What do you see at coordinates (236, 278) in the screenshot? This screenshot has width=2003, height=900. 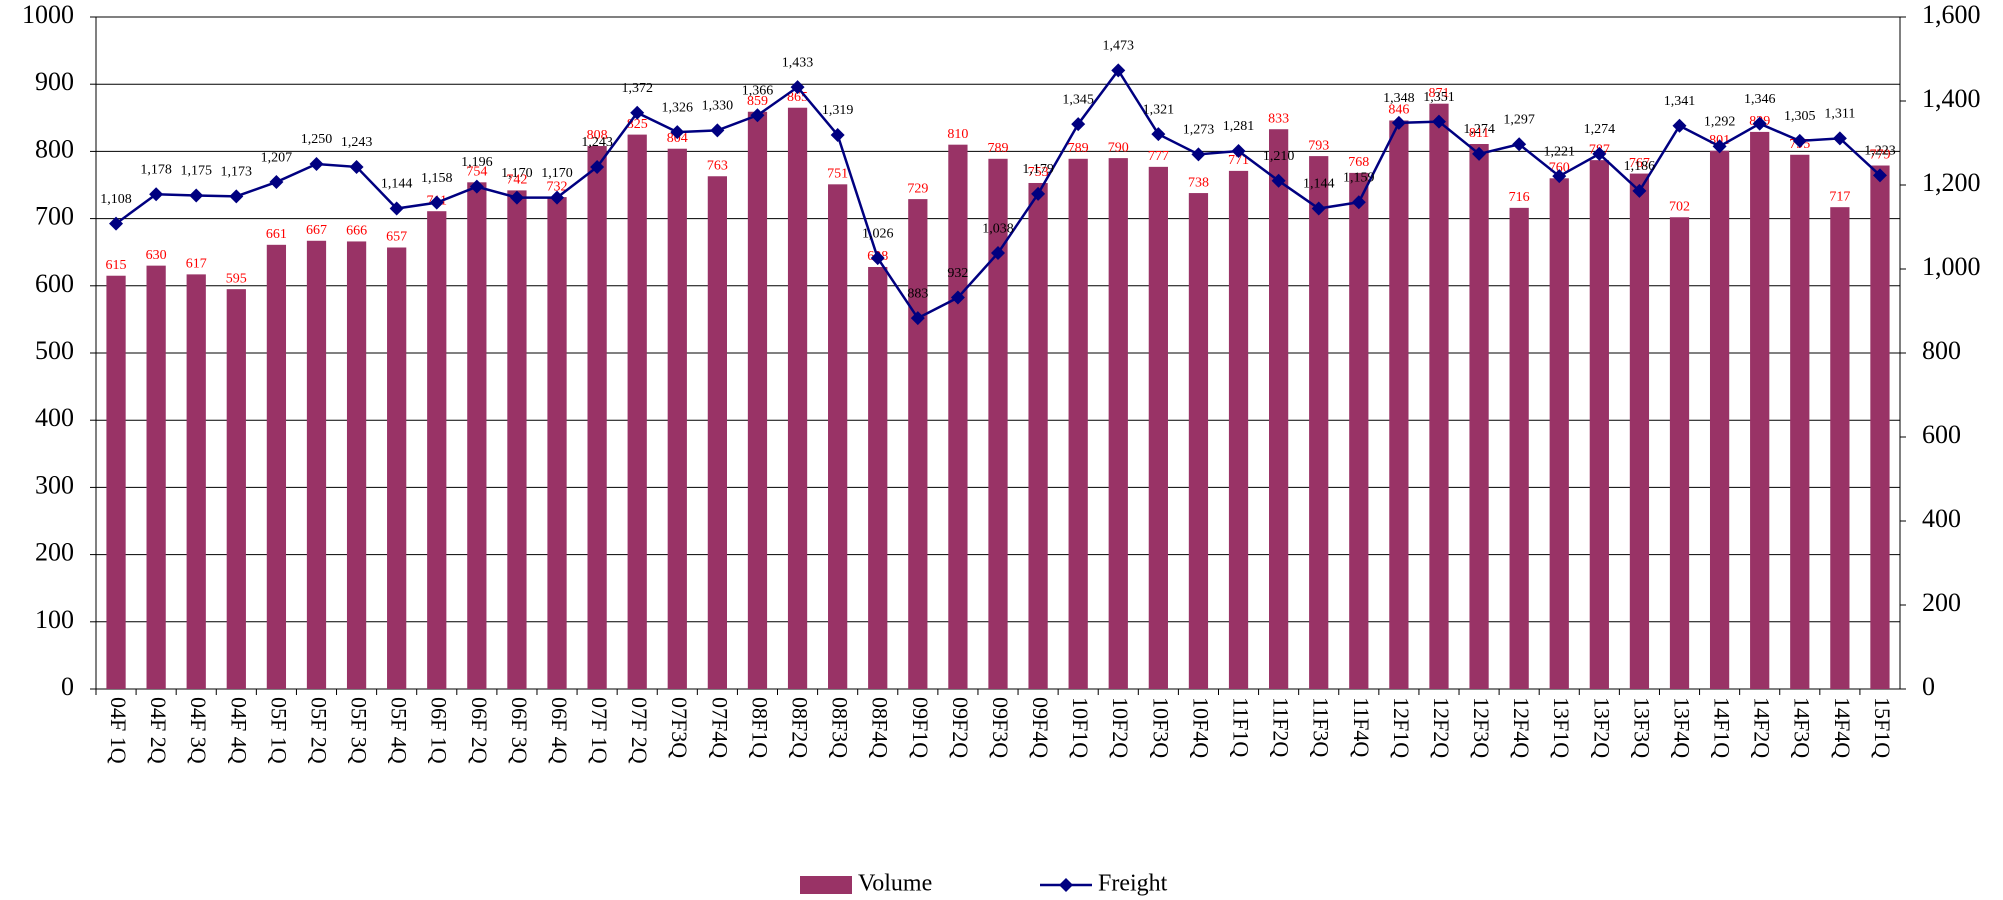 I see `data-label: 595` at bounding box center [236, 278].